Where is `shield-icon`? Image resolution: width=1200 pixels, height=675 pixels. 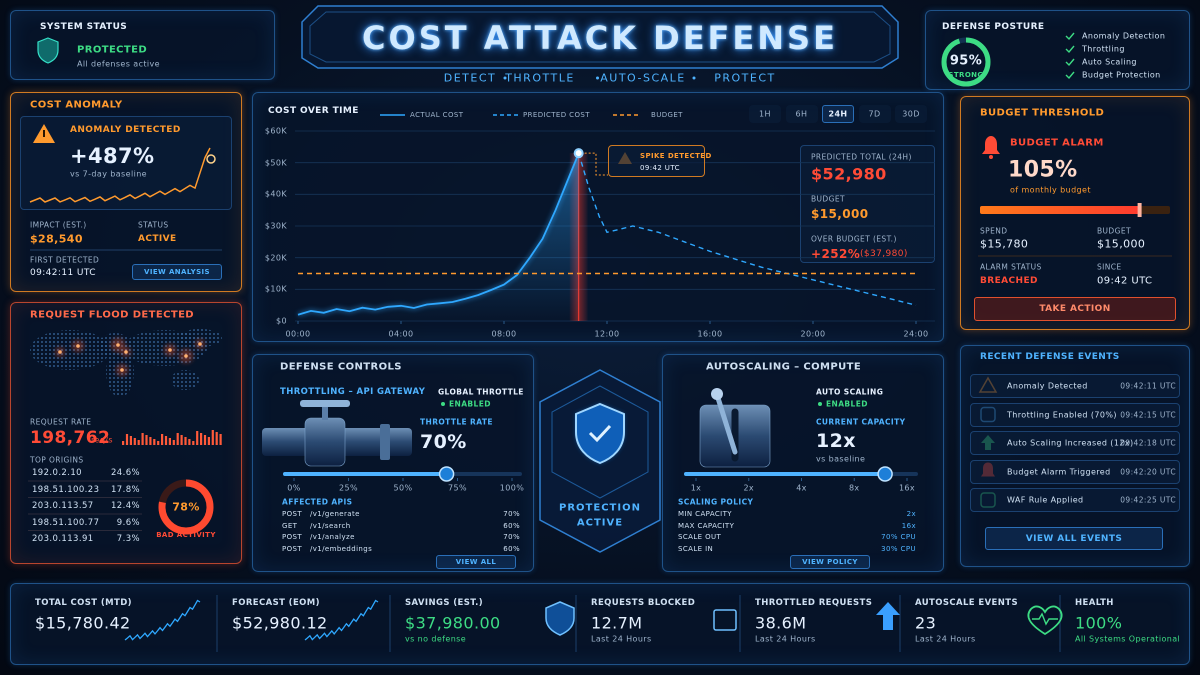 shield-icon is located at coordinates (48, 50).